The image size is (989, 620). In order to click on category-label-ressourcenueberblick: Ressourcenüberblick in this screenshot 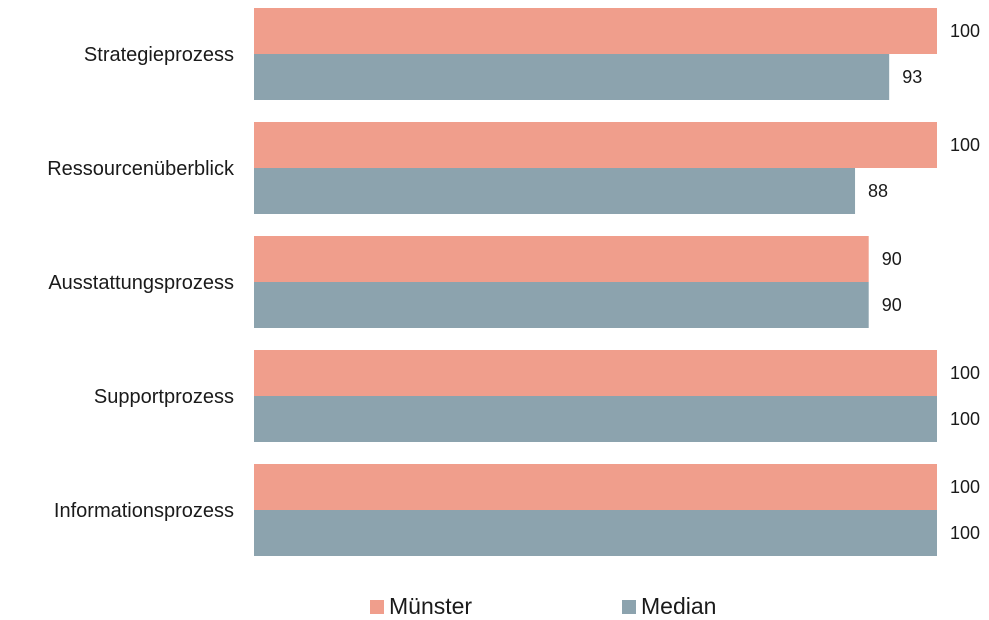, I will do `click(141, 169)`.